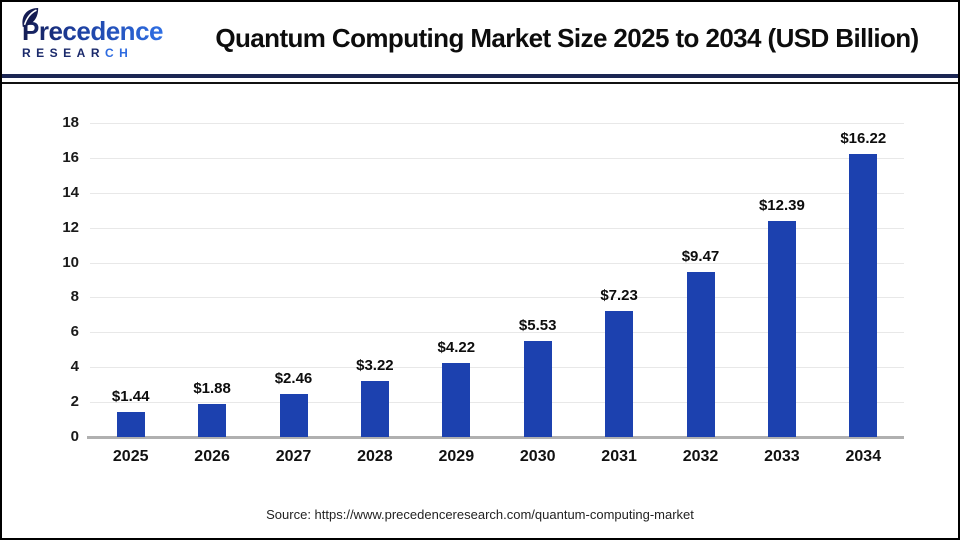 The height and width of the screenshot is (540, 960). Describe the element at coordinates (70, 227) in the screenshot. I see `y-axis-tick-label: 12` at that location.